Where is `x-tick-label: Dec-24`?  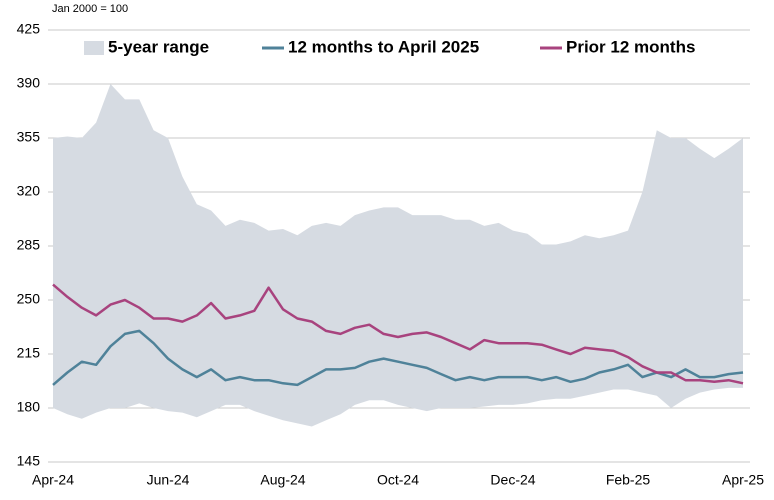 x-tick-label: Dec-24 is located at coordinates (512, 480).